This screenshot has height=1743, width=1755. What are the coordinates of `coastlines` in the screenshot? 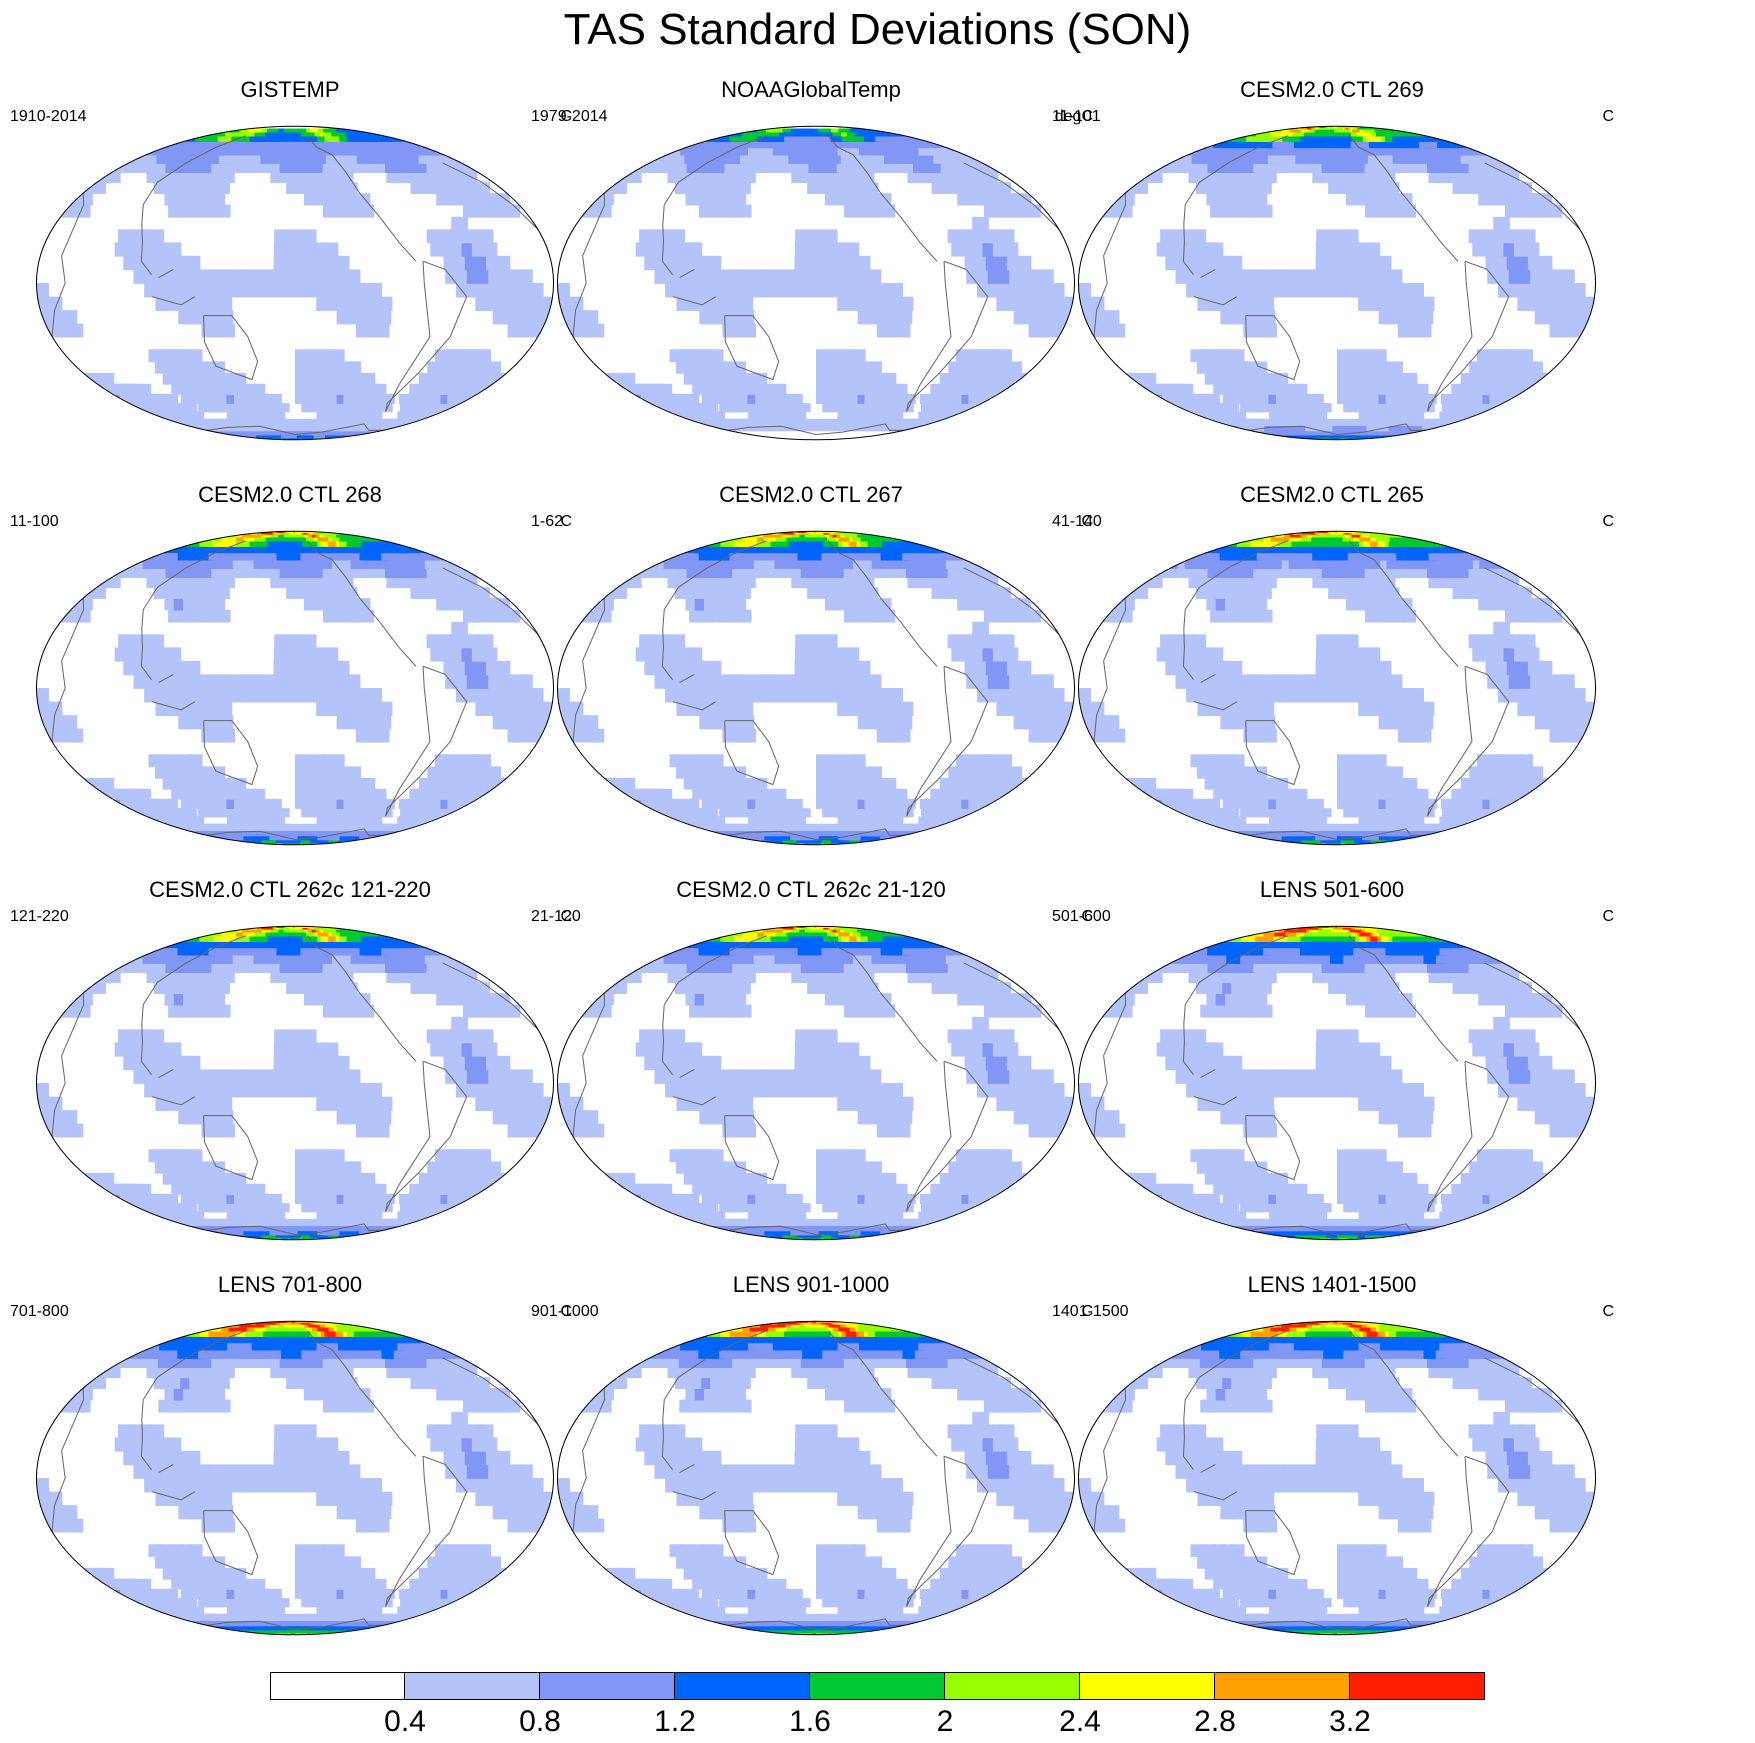 It's located at (295, 285).